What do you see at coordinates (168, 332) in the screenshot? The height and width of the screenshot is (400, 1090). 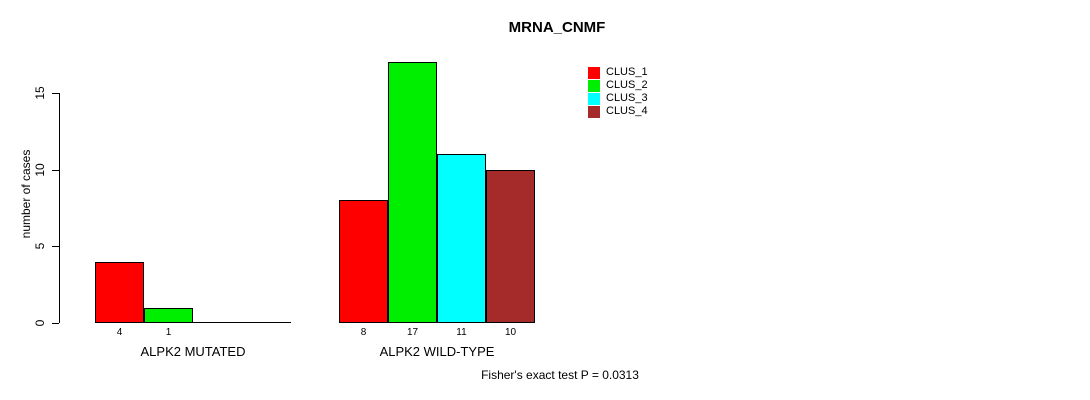 I see `bar-value-label: 1` at bounding box center [168, 332].